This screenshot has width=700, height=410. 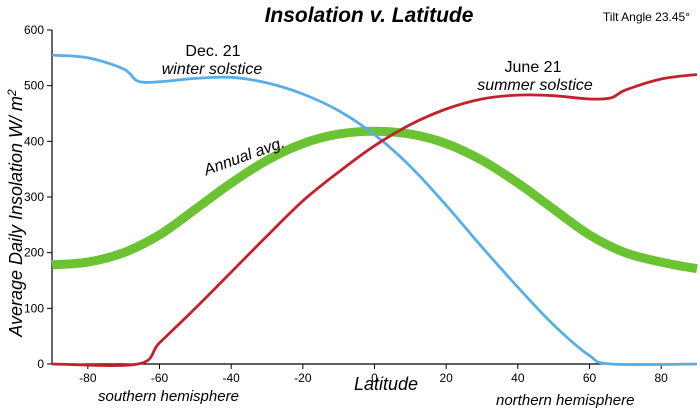 What do you see at coordinates (446, 378) in the screenshot?
I see `x-tick-label: 20` at bounding box center [446, 378].